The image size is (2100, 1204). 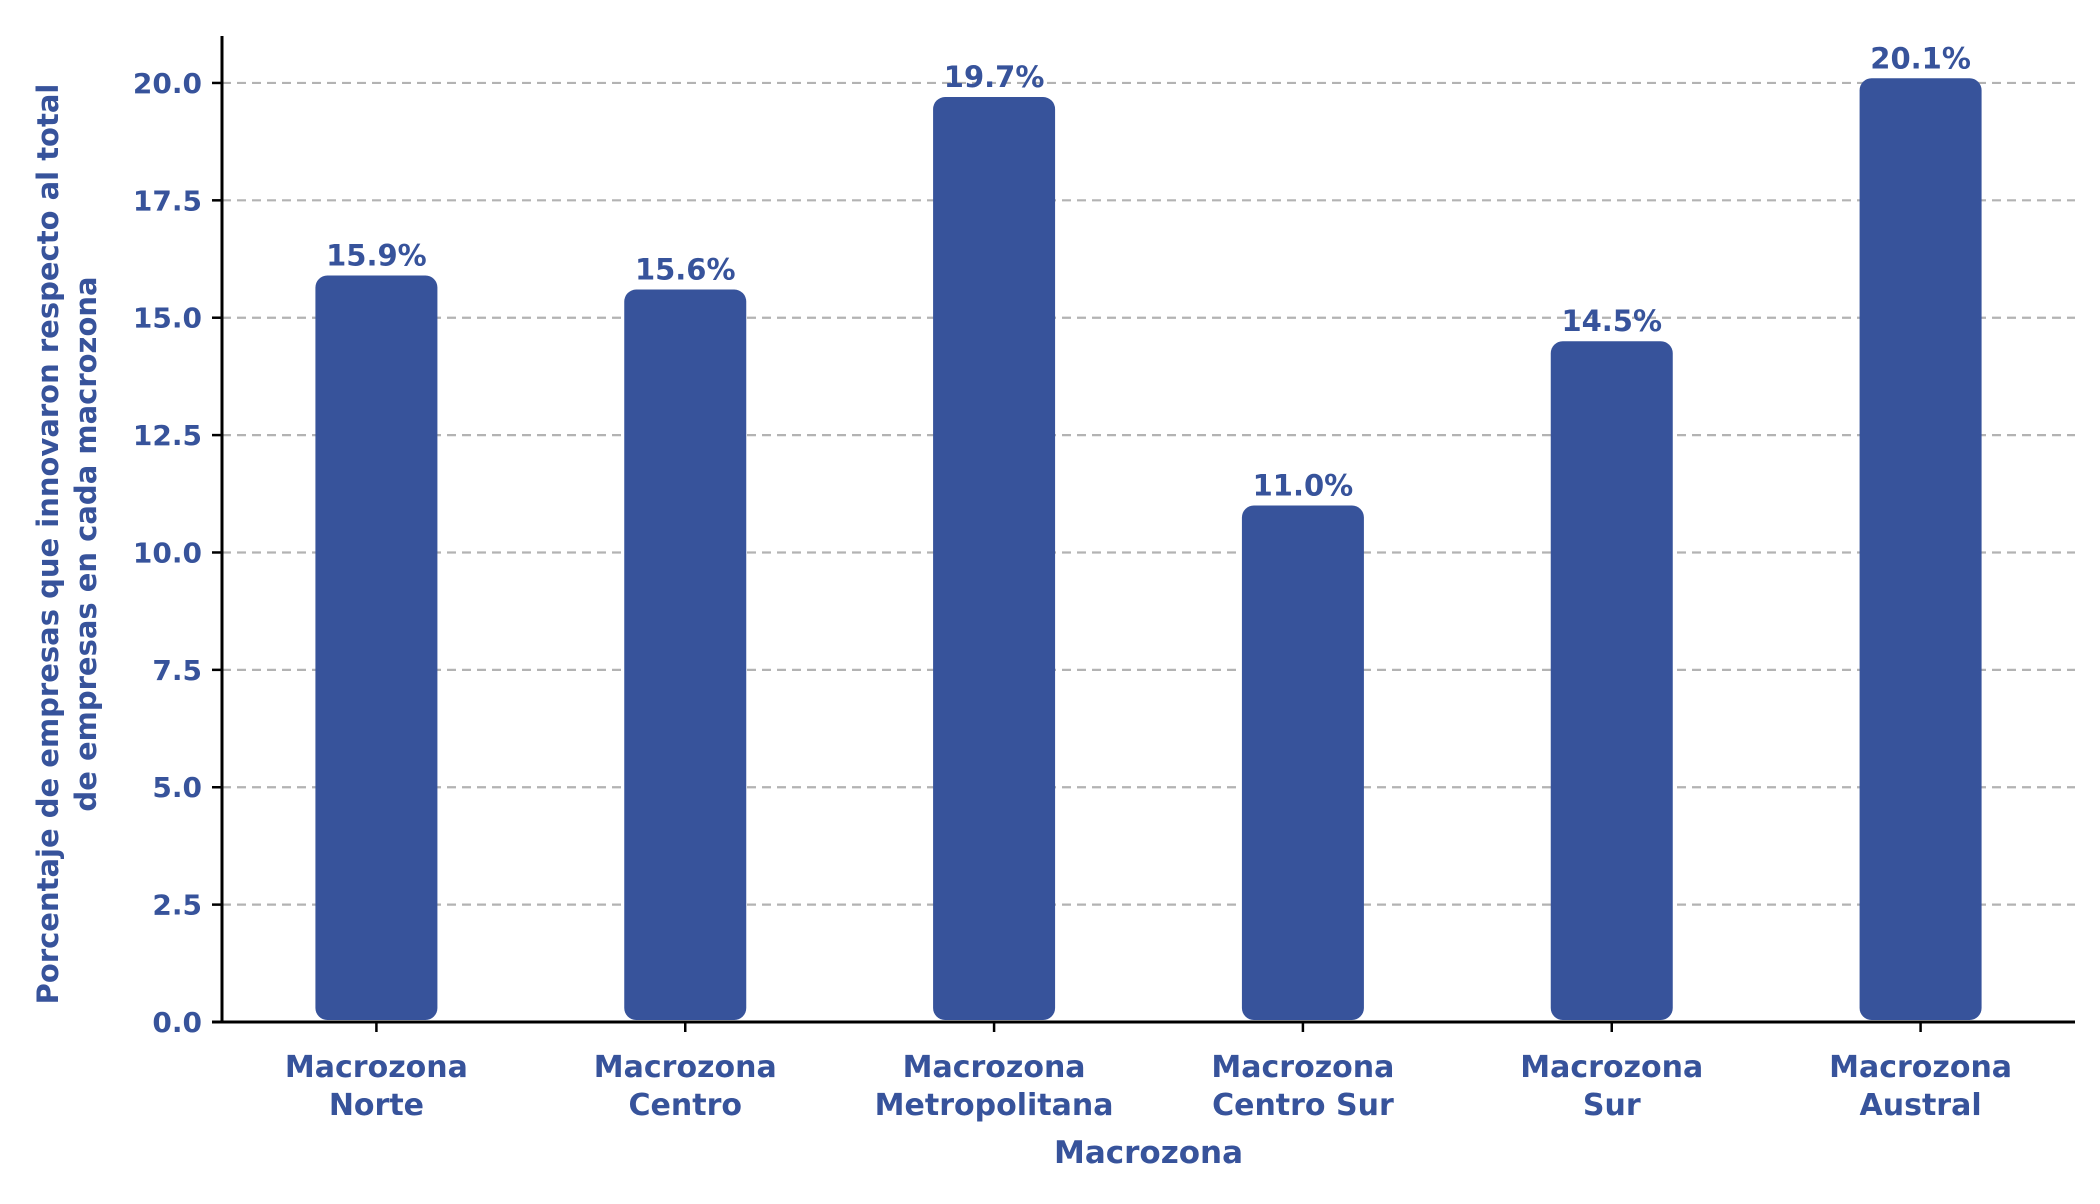 I want to click on y-tick-label: 7.5, so click(x=177, y=670).